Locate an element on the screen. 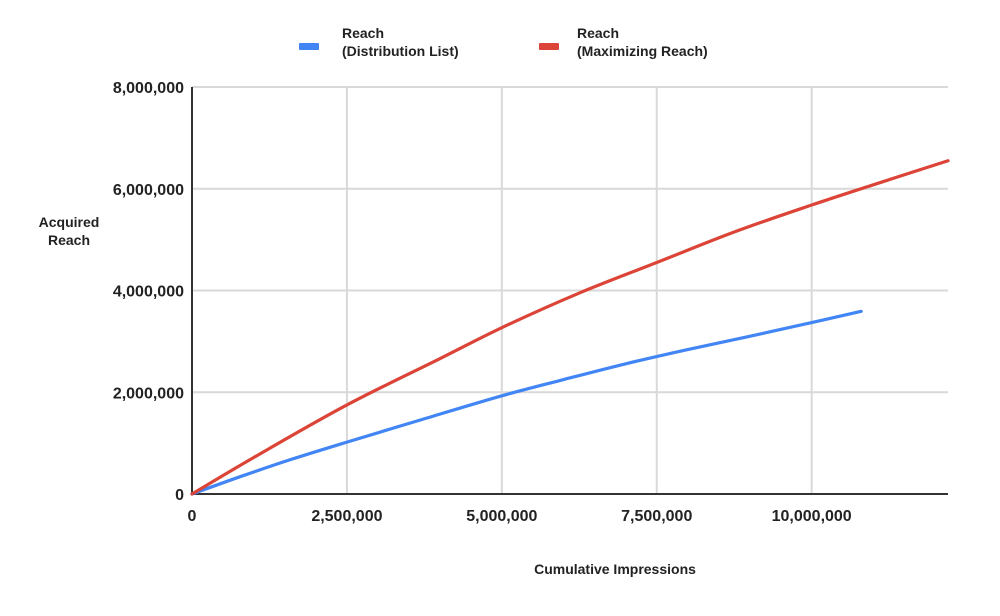  legend-label-2-line-1: Reach is located at coordinates (598, 33).